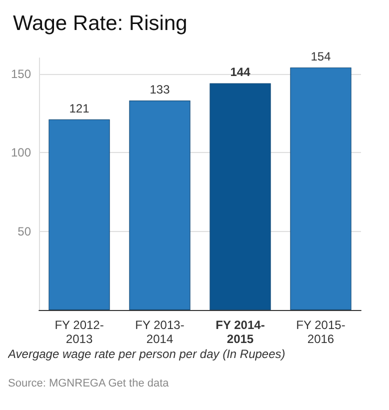 Image resolution: width=389 pixels, height=410 pixels. I want to click on data-label: 133, so click(160, 89).